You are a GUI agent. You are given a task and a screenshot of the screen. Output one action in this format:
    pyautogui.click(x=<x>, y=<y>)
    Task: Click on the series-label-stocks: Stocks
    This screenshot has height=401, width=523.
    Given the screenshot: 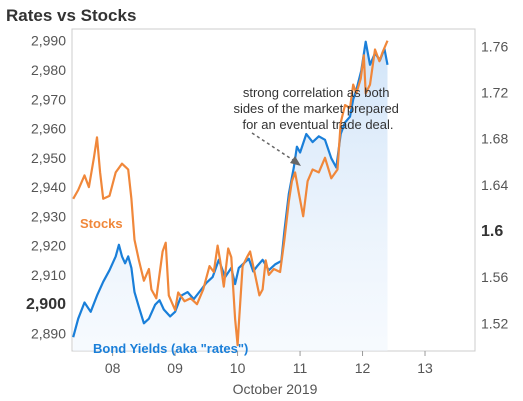 What is the action you would take?
    pyautogui.click(x=101, y=223)
    